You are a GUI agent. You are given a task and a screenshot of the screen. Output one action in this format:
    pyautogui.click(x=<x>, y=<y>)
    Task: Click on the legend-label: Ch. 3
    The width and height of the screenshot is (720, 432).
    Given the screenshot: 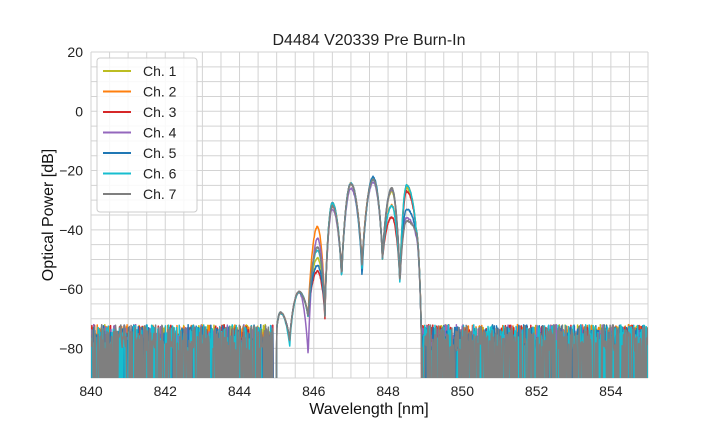 What is the action you would take?
    pyautogui.click(x=160, y=112)
    